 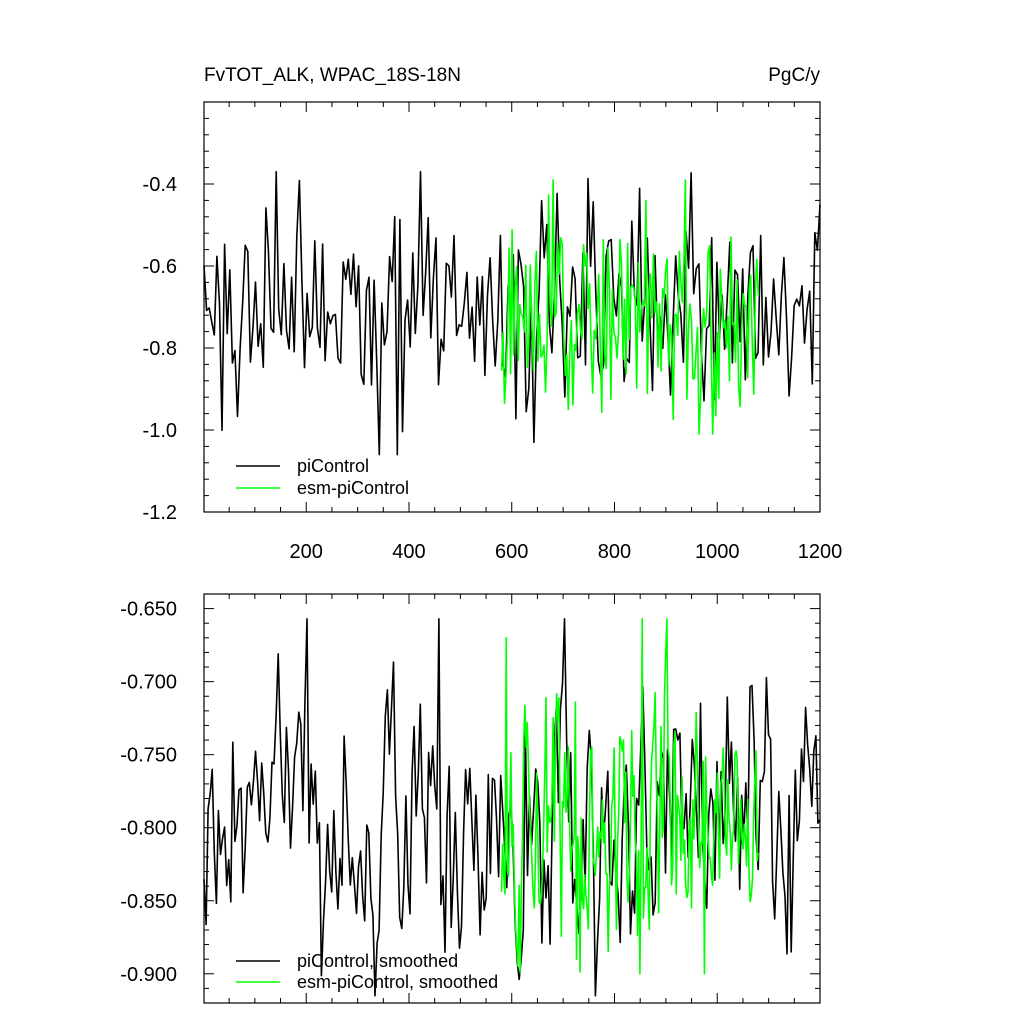 What do you see at coordinates (148, 610) in the screenshot?
I see `y-tick-label: -0.650` at bounding box center [148, 610].